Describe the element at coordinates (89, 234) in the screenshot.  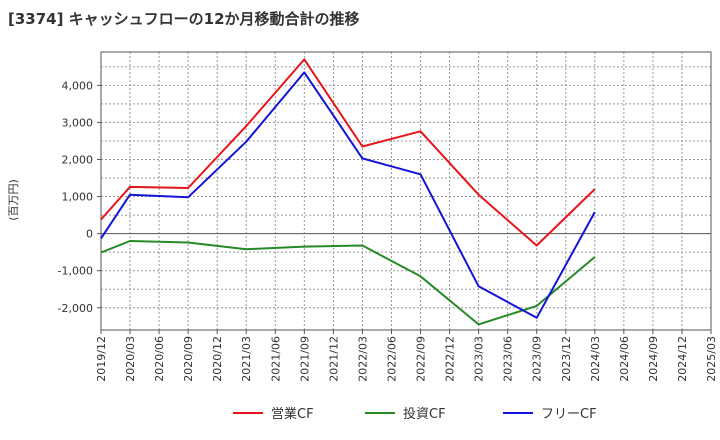
I see `y-tick-label: 0` at that location.